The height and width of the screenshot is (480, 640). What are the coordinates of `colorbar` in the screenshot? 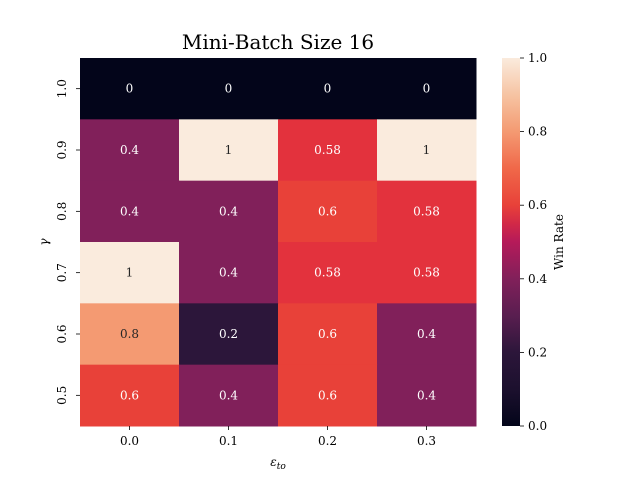 It's located at (511, 242).